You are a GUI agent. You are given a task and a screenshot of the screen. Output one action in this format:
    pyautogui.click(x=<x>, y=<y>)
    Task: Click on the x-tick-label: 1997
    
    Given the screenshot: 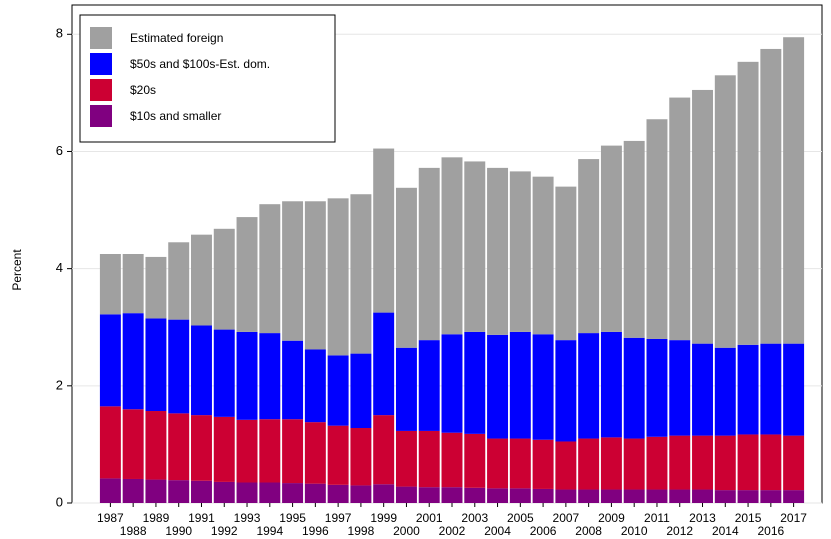 What is the action you would take?
    pyautogui.click(x=338, y=518)
    